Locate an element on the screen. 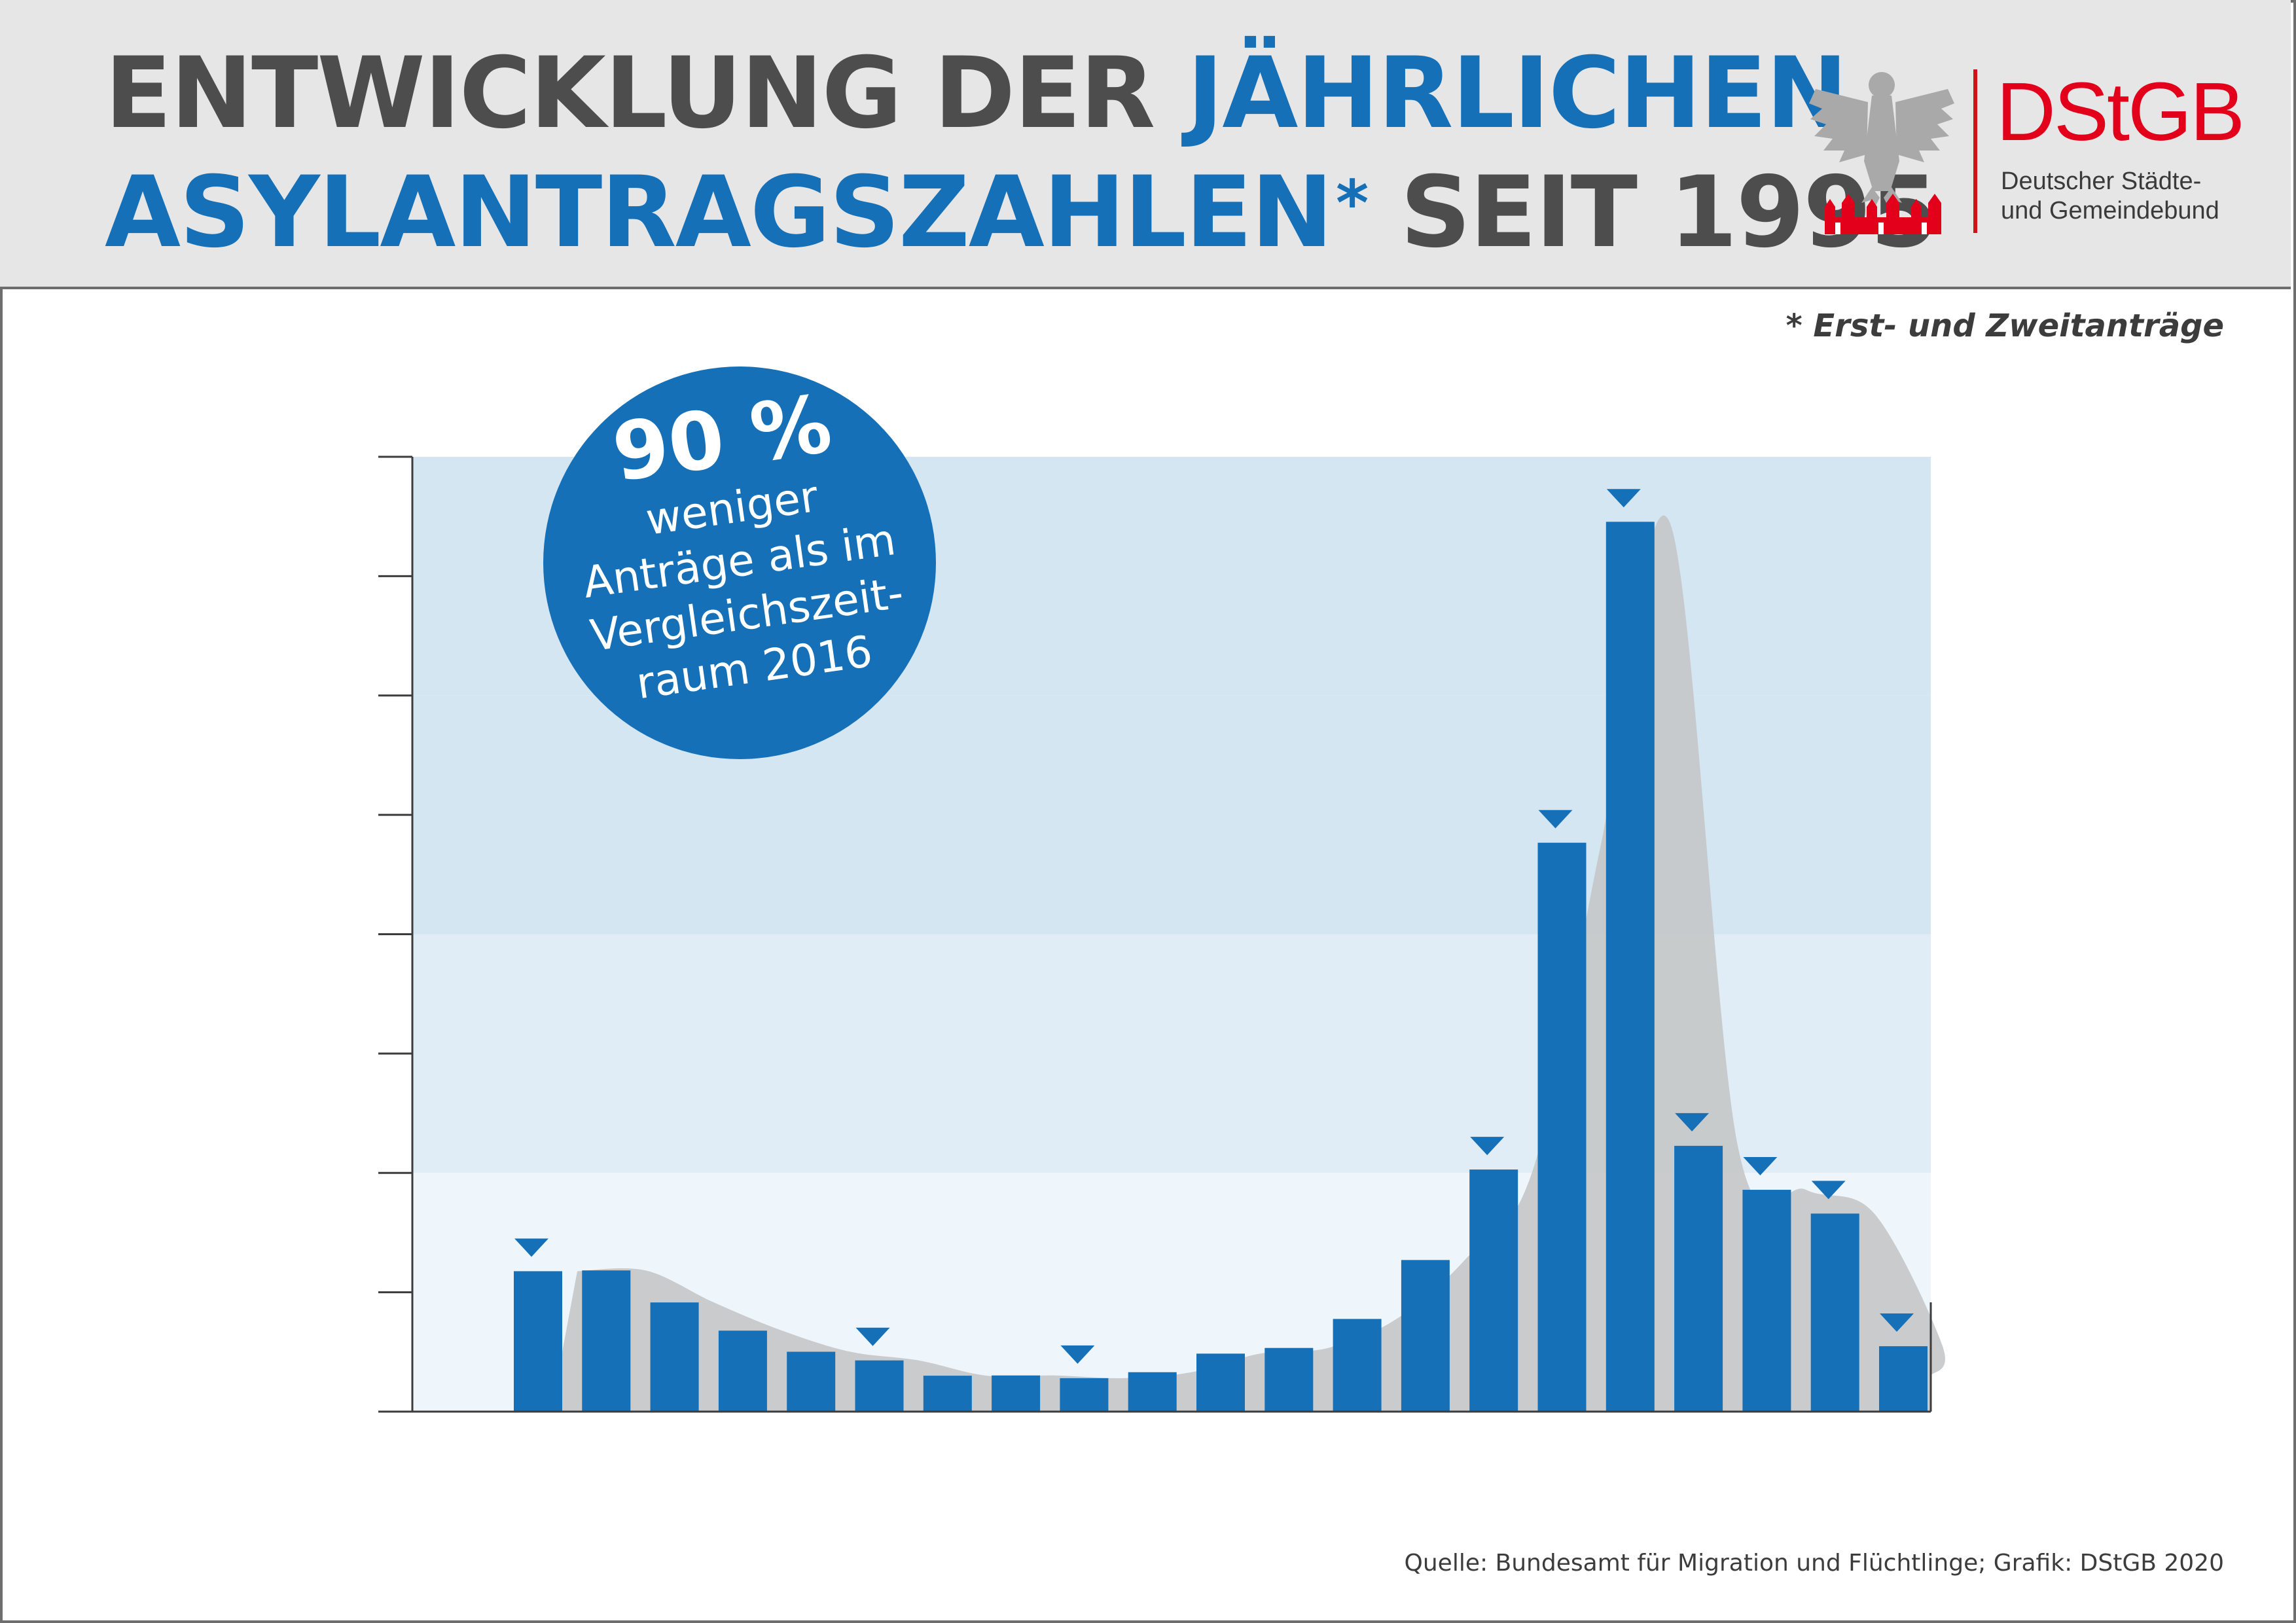 The width and height of the screenshot is (2296, 1623). bar-2016 is located at coordinates (1630, 967).